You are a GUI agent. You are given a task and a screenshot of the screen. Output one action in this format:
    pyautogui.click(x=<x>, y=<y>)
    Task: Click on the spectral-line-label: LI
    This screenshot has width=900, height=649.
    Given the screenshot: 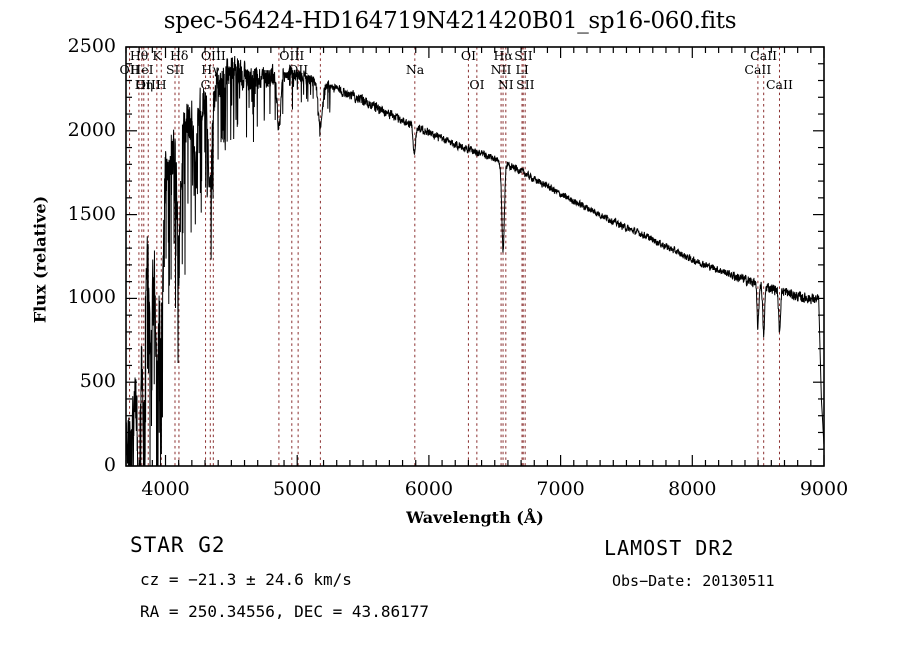 What is the action you would take?
    pyautogui.click(x=522, y=69)
    